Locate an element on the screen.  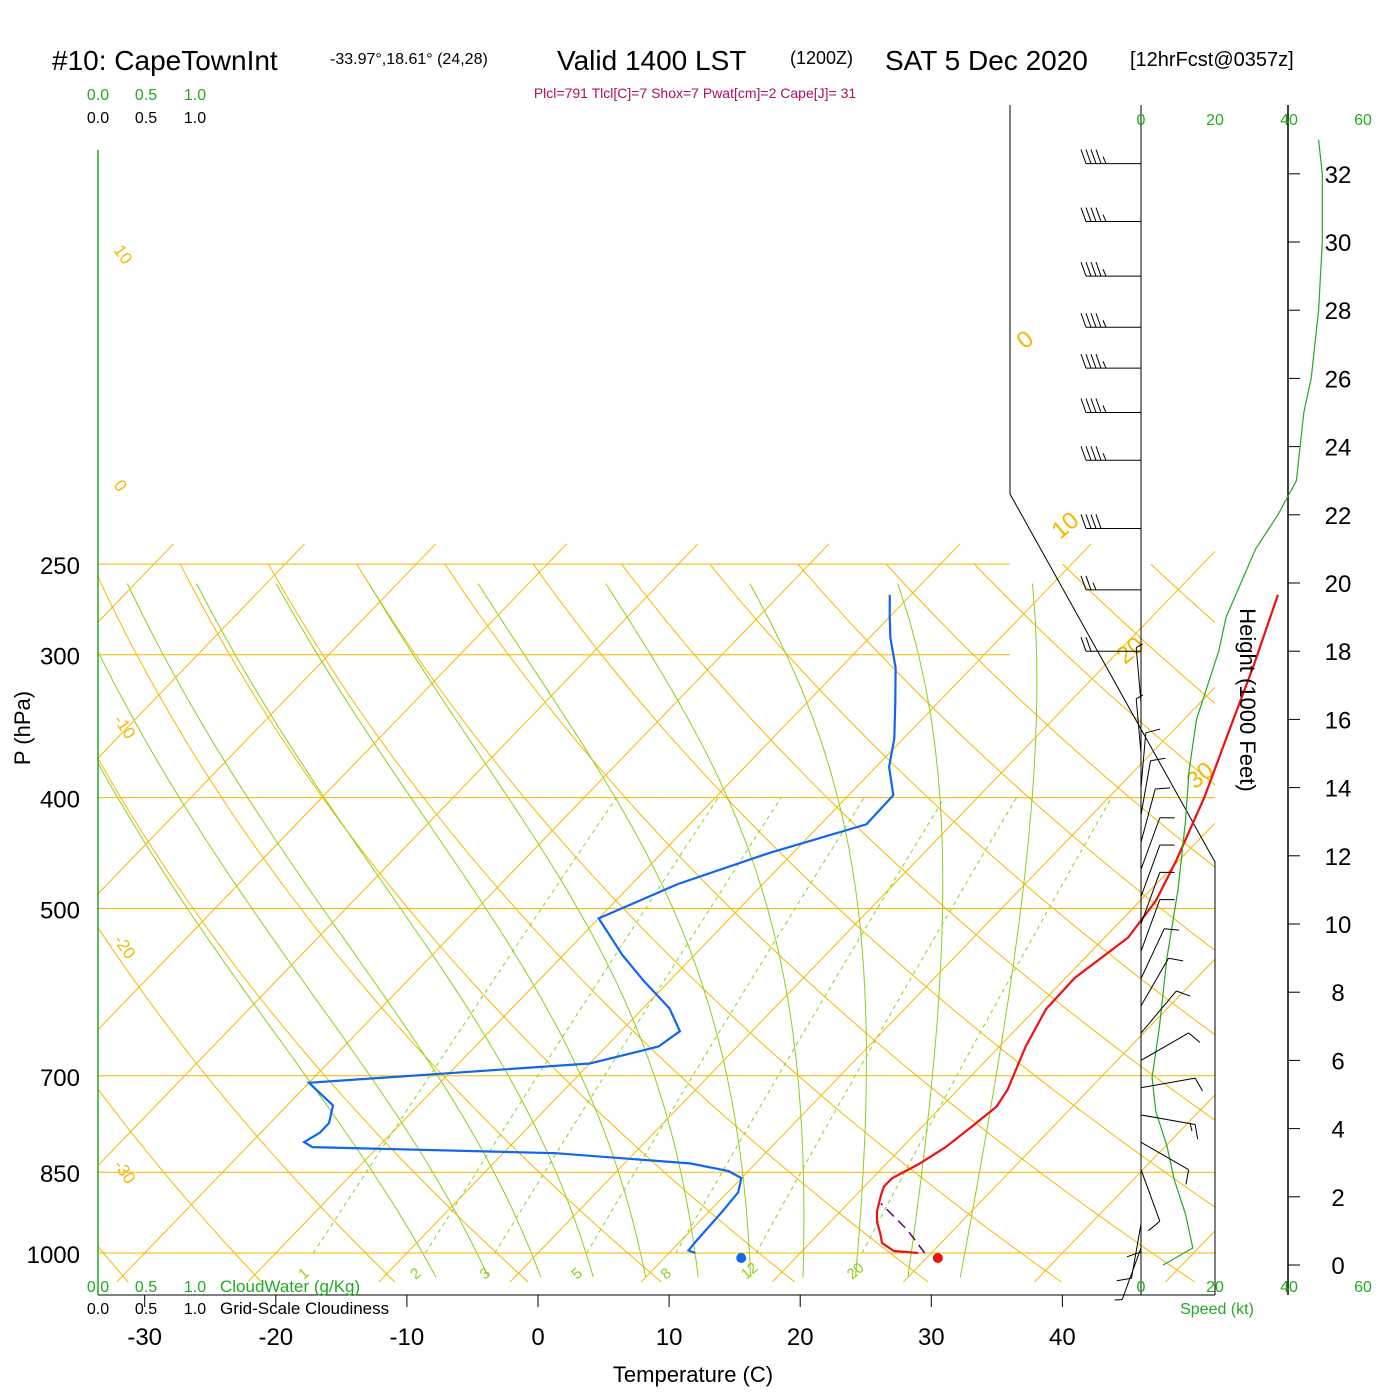
speed-tick-bottom: 60 is located at coordinates (1363, 1287).